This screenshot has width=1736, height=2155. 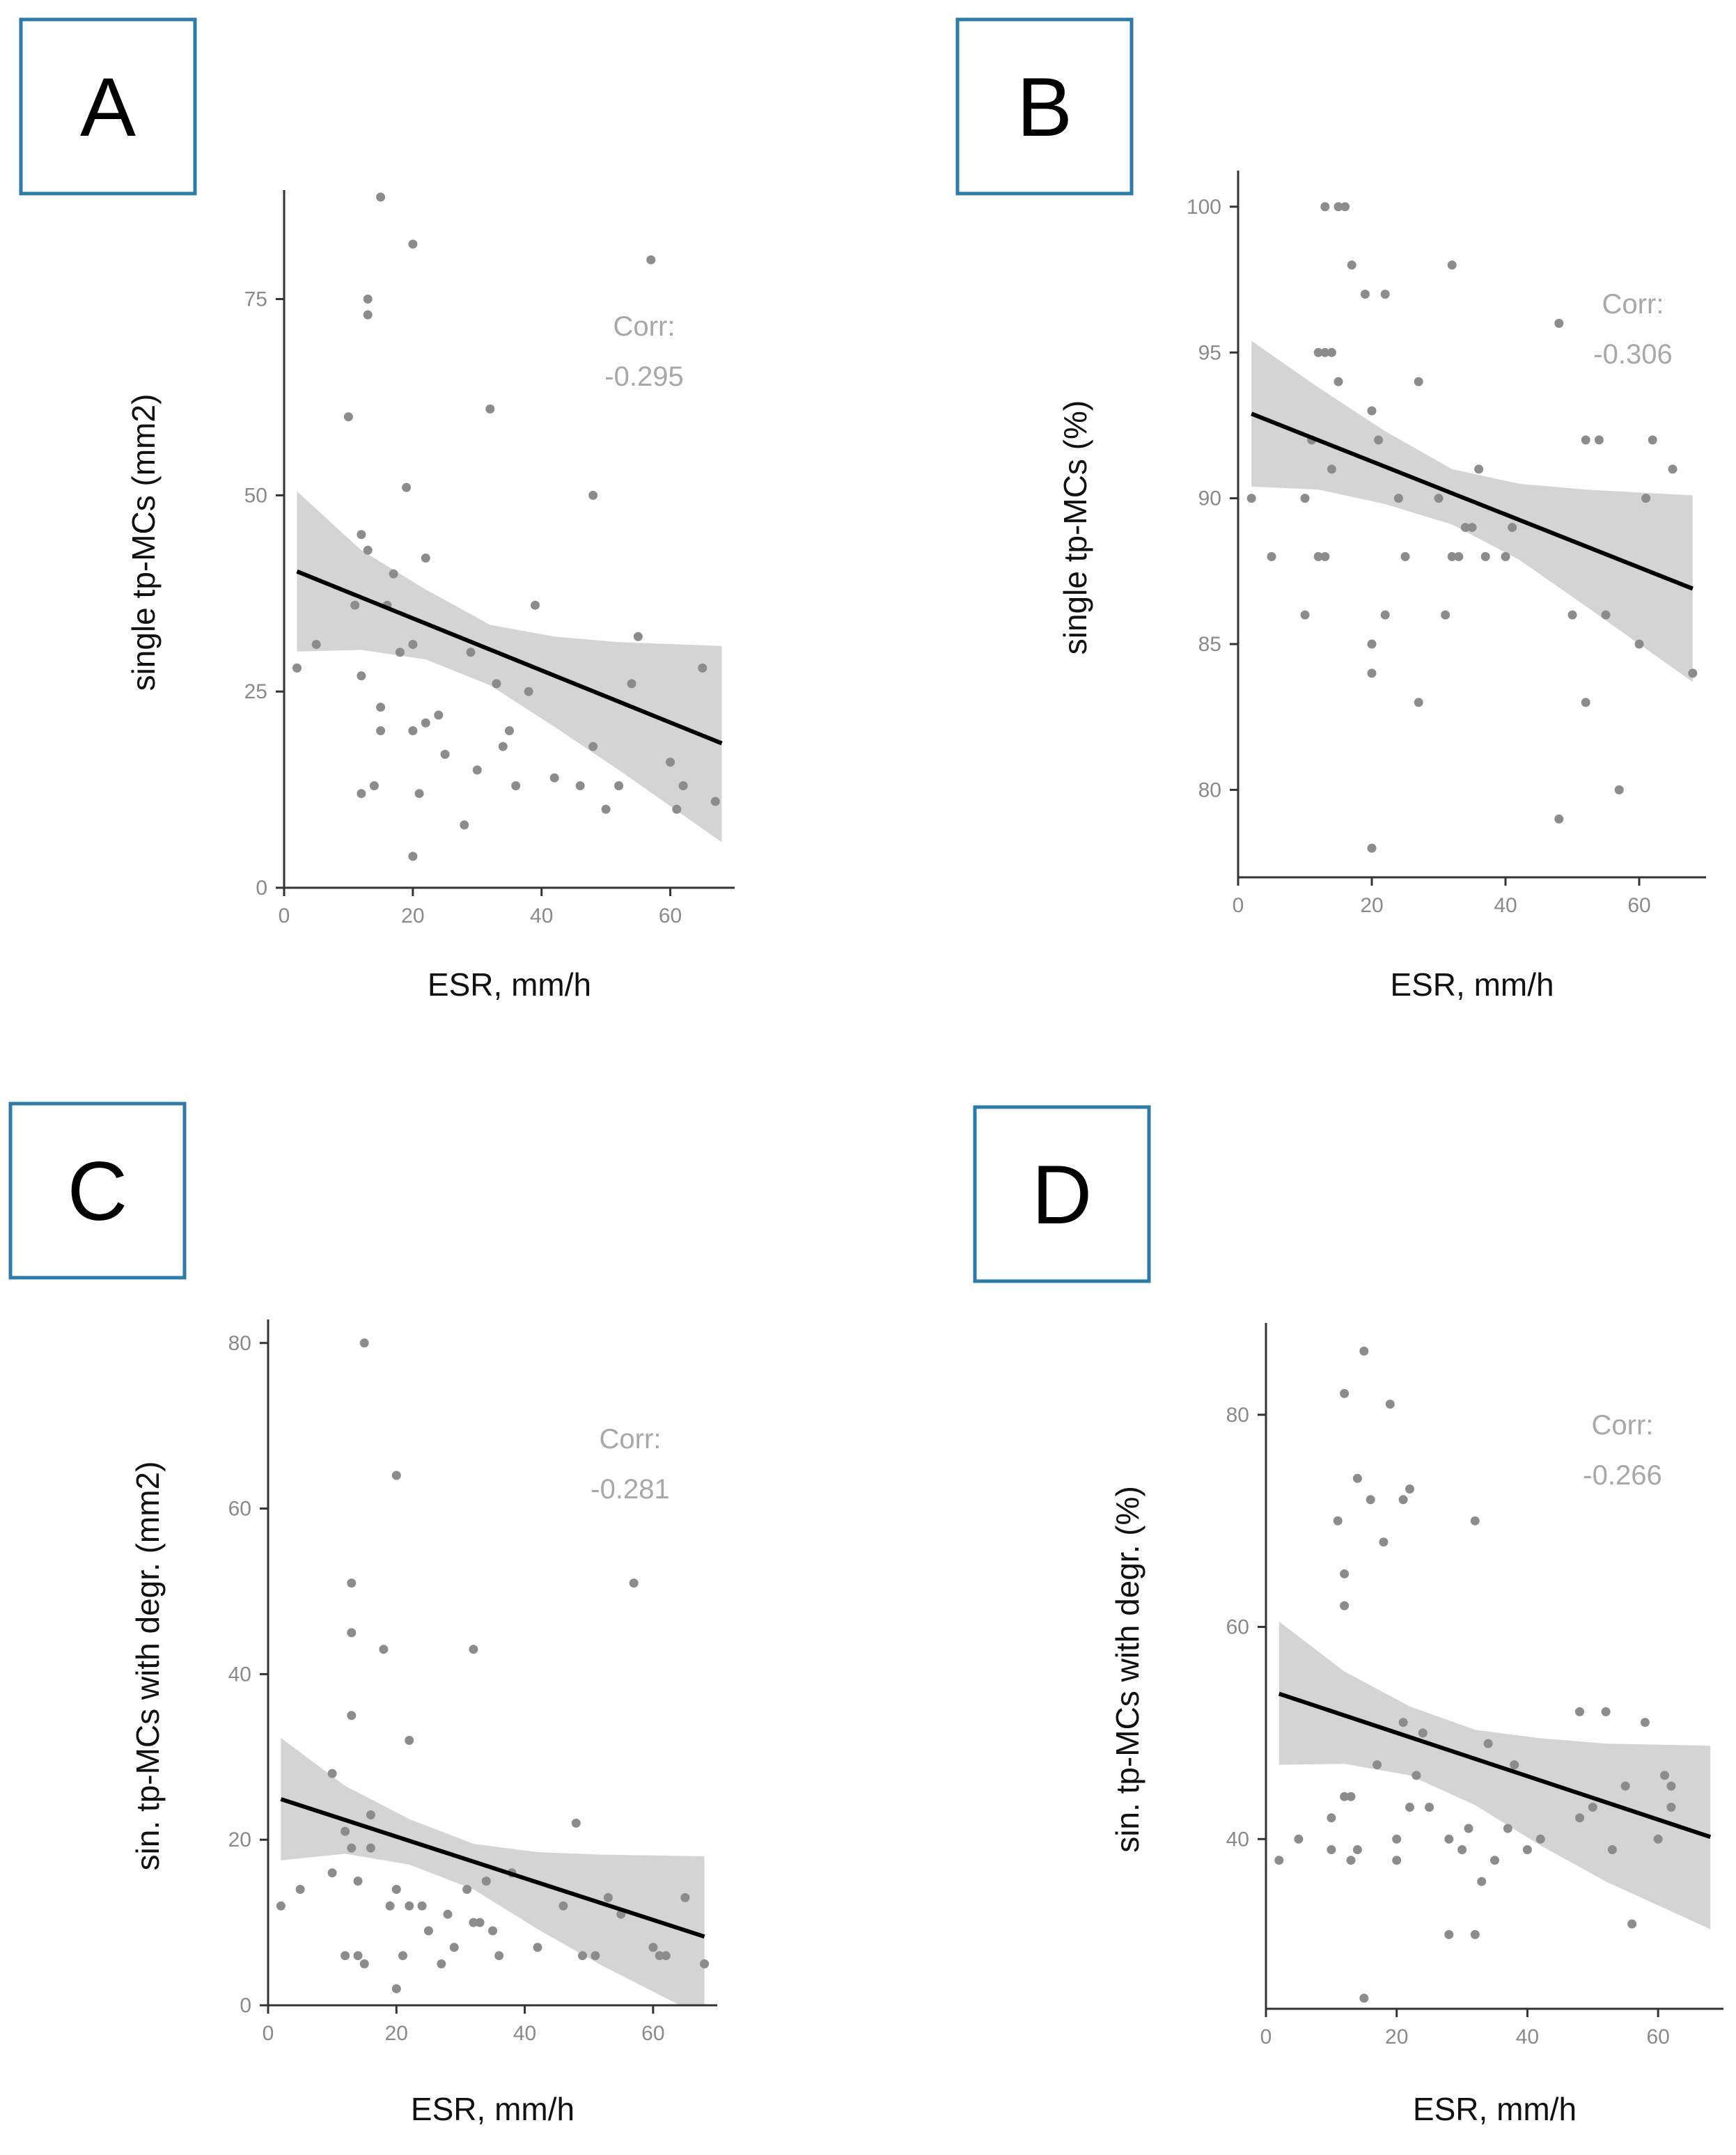 I want to click on corr-value: -0.295, so click(x=644, y=376).